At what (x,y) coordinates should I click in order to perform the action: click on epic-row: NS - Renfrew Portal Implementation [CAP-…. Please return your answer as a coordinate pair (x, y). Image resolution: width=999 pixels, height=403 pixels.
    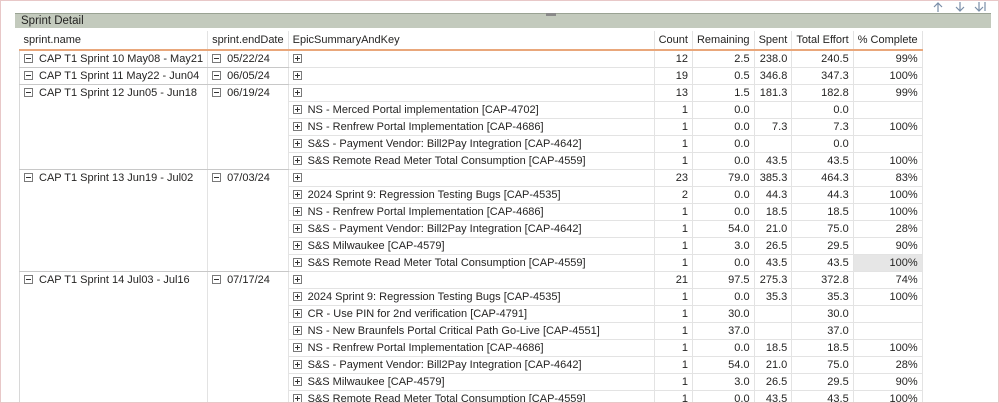
    Looking at the image, I should click on (471, 212).